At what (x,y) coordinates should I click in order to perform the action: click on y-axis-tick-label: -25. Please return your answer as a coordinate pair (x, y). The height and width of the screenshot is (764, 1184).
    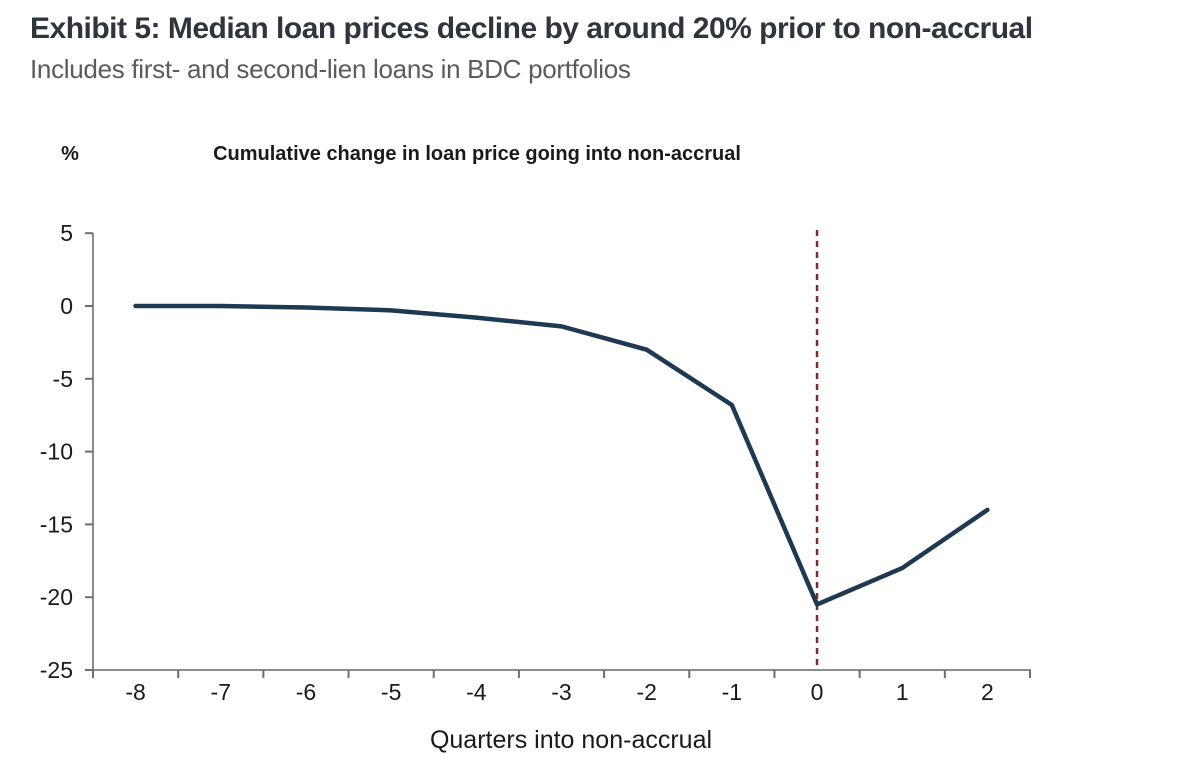
    Looking at the image, I should click on (56, 670).